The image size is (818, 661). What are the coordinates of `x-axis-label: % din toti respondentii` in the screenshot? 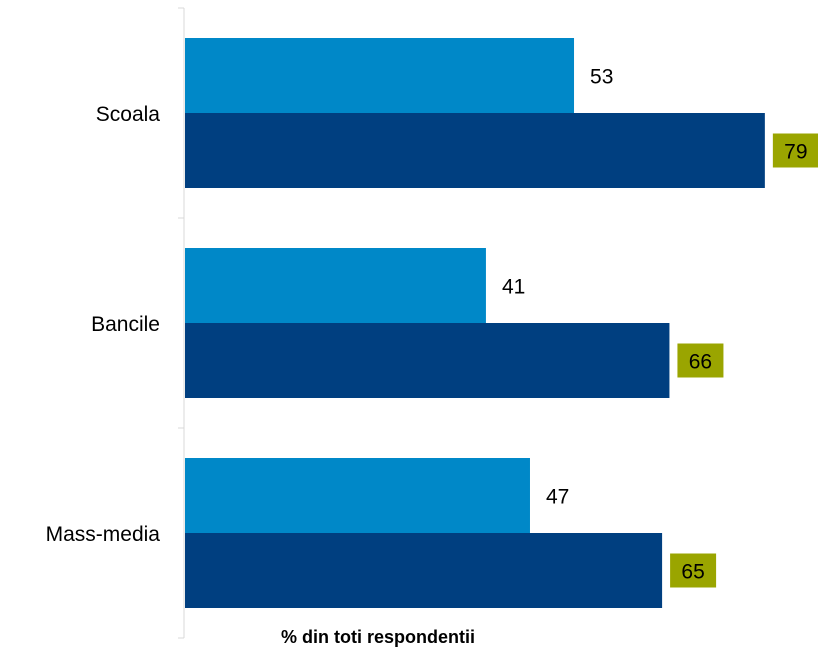 It's located at (378, 637).